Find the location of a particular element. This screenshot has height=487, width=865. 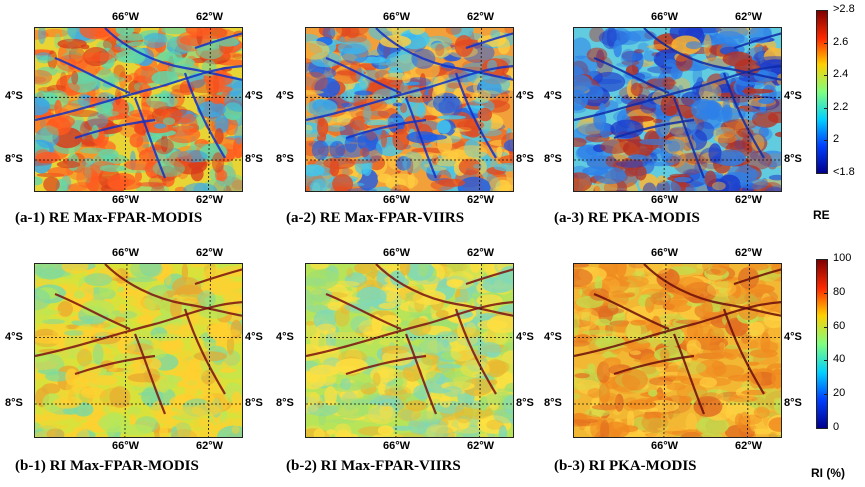

colorbar-tick-label: 20 is located at coordinates (839, 393).